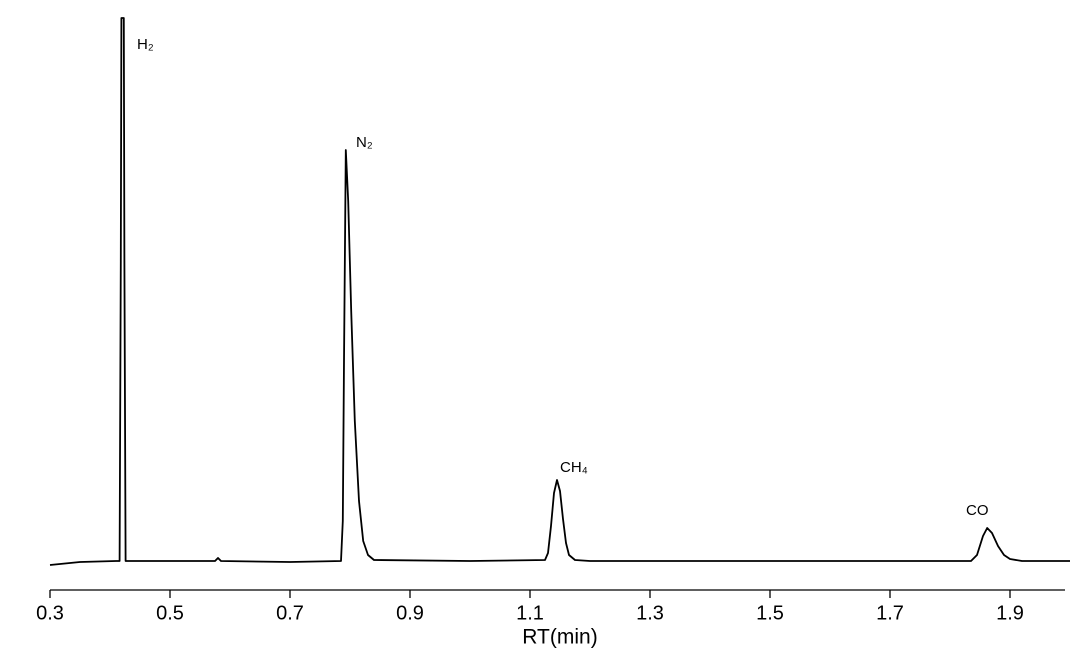  What do you see at coordinates (650, 613) in the screenshot?
I see `x-tick-label: 1.3` at bounding box center [650, 613].